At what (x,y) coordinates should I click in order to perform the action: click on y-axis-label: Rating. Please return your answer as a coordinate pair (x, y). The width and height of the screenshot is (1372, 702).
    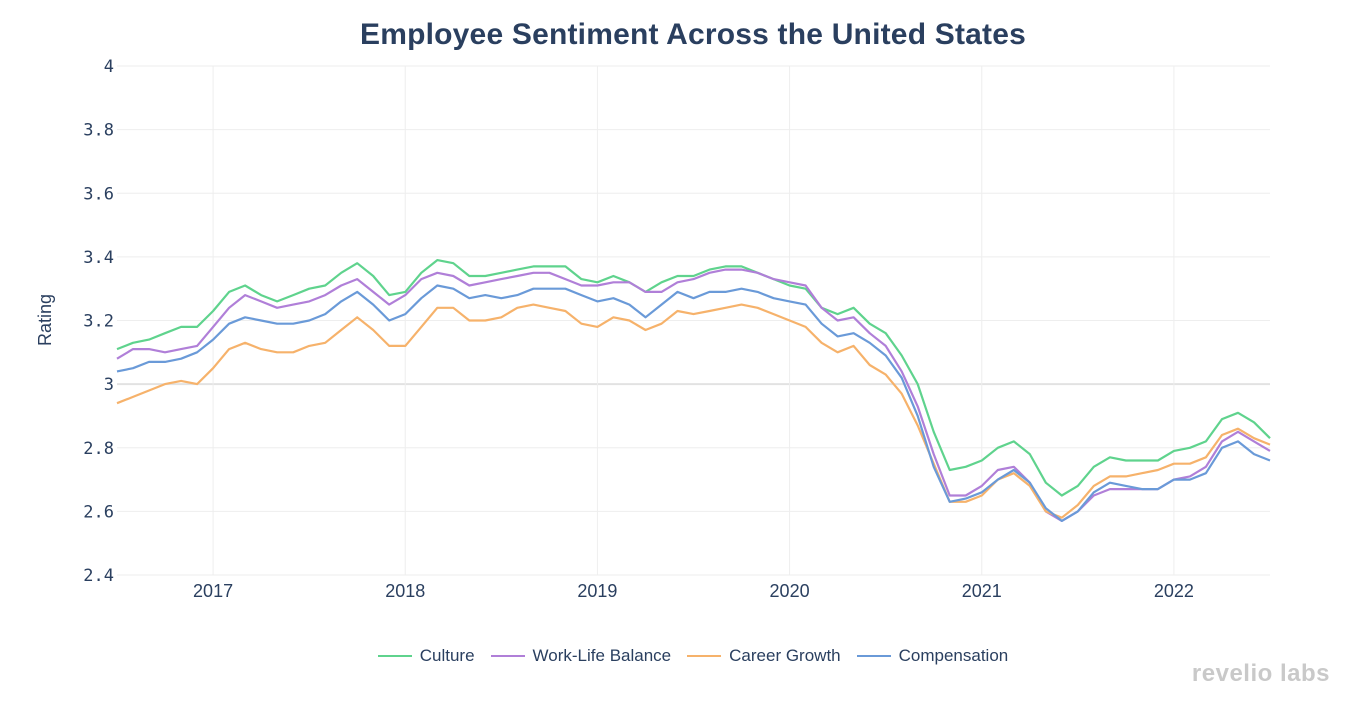
    Looking at the image, I should click on (45, 320).